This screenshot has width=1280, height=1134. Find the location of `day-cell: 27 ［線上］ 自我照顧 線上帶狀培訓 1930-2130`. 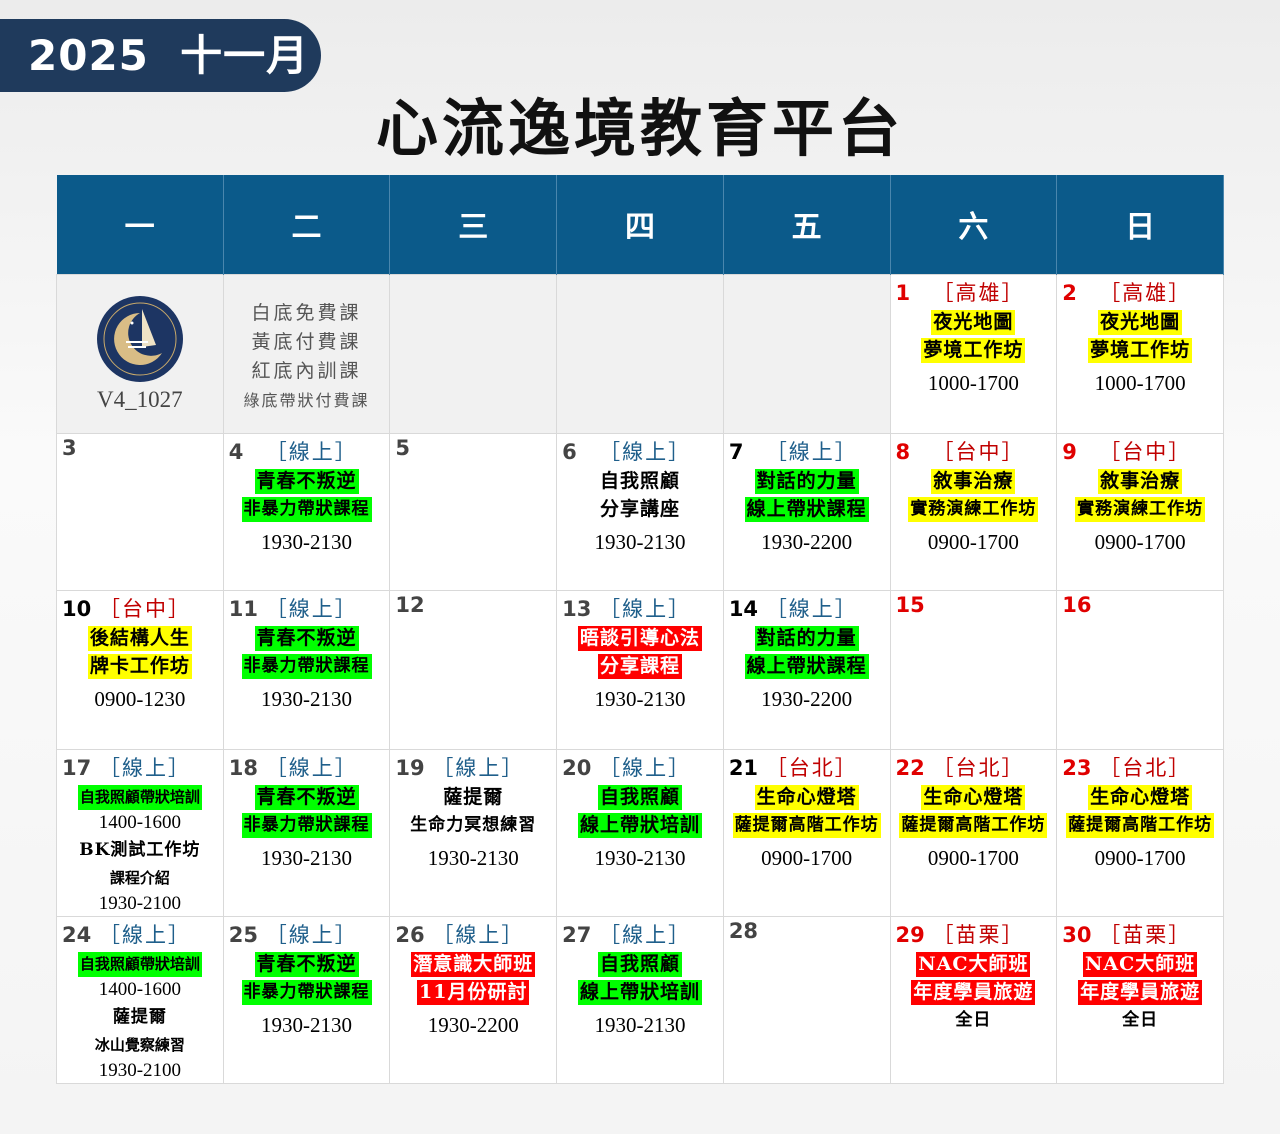

day-cell: 27 ［線上］ 自我照顧 線上帶狀培訓 1930-2130 is located at coordinates (640, 999).